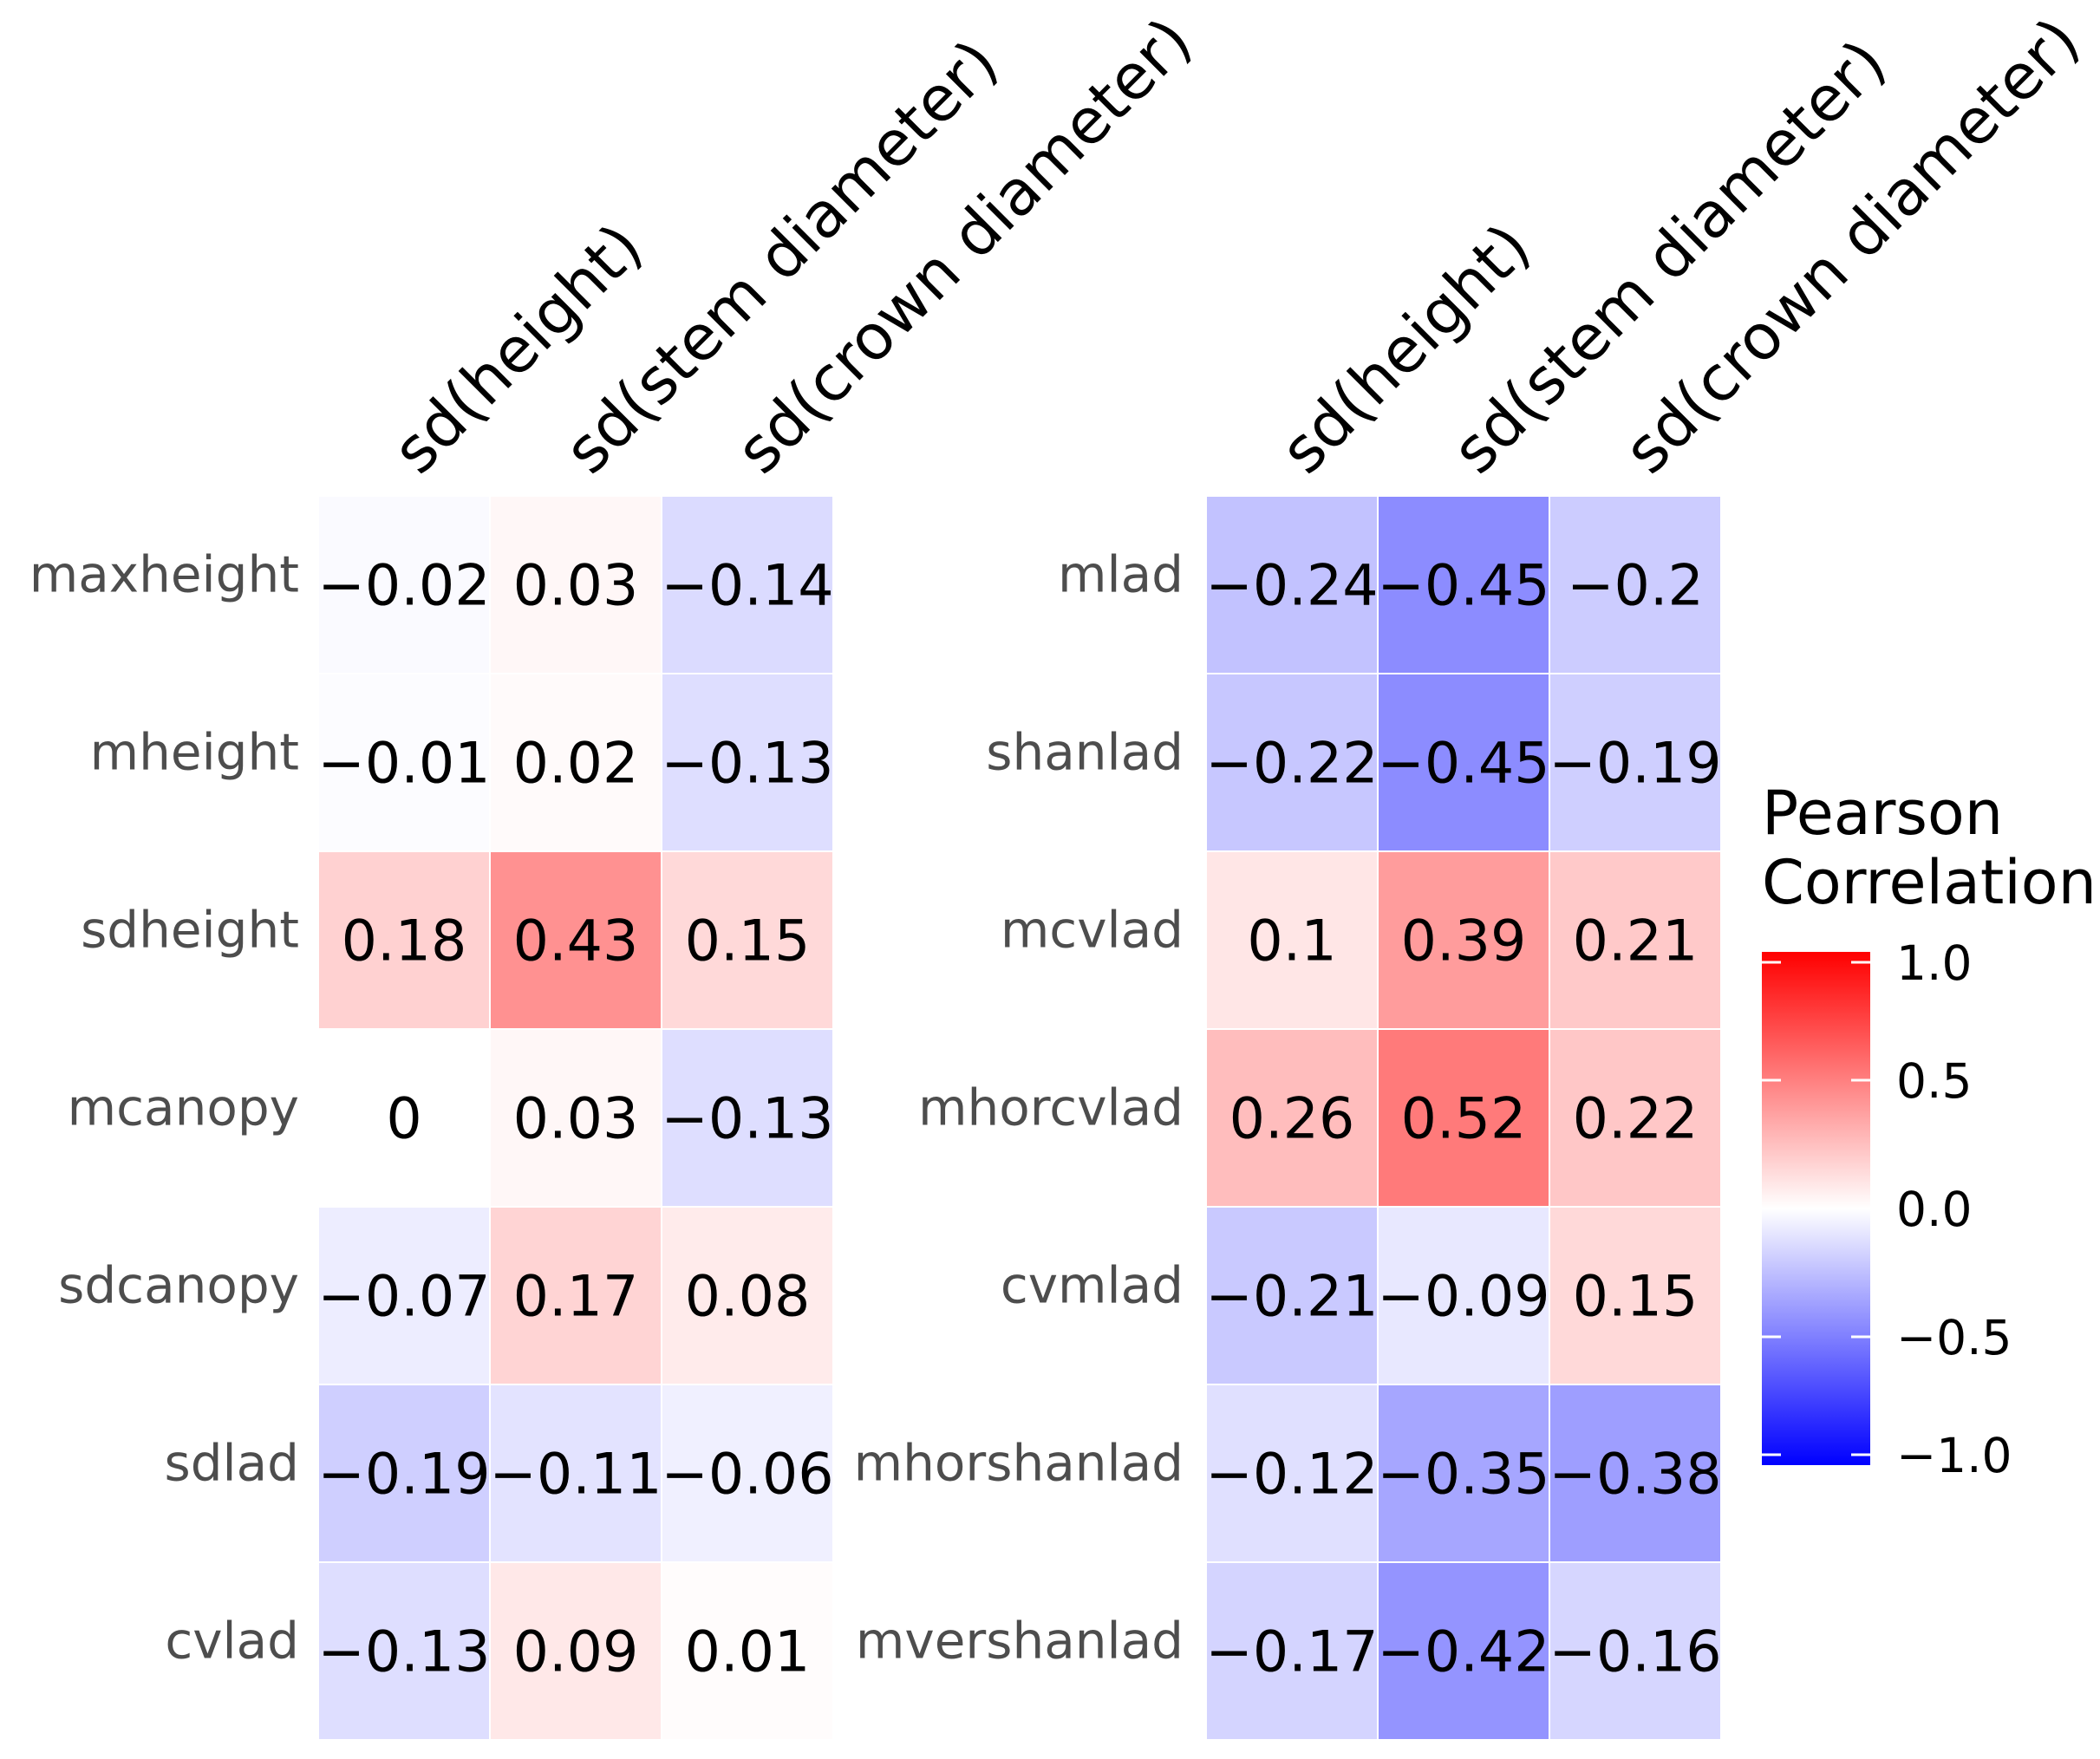  I want to click on right-cell-value: −0.16, so click(1635, 1653).